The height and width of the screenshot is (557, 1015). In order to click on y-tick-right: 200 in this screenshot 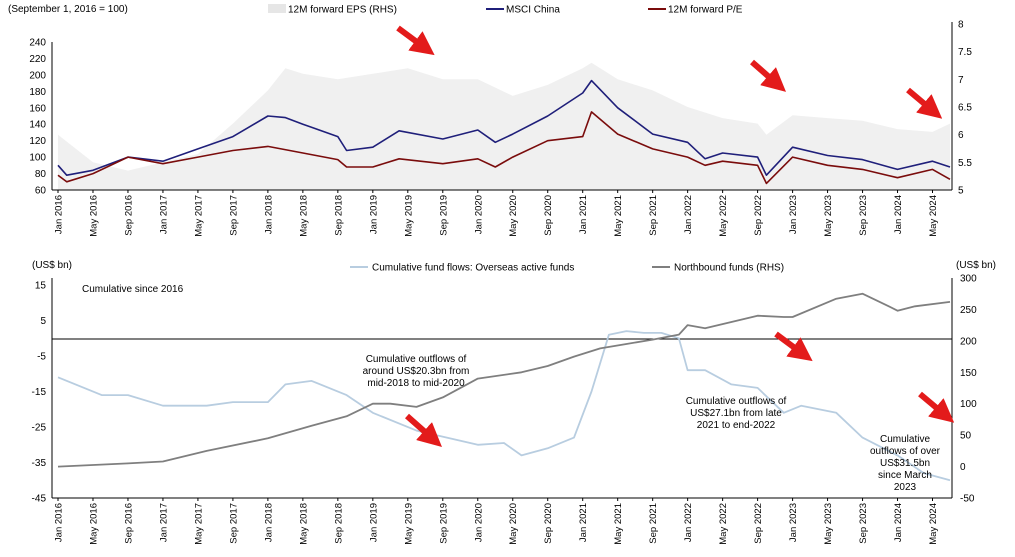, I will do `click(968, 341)`.